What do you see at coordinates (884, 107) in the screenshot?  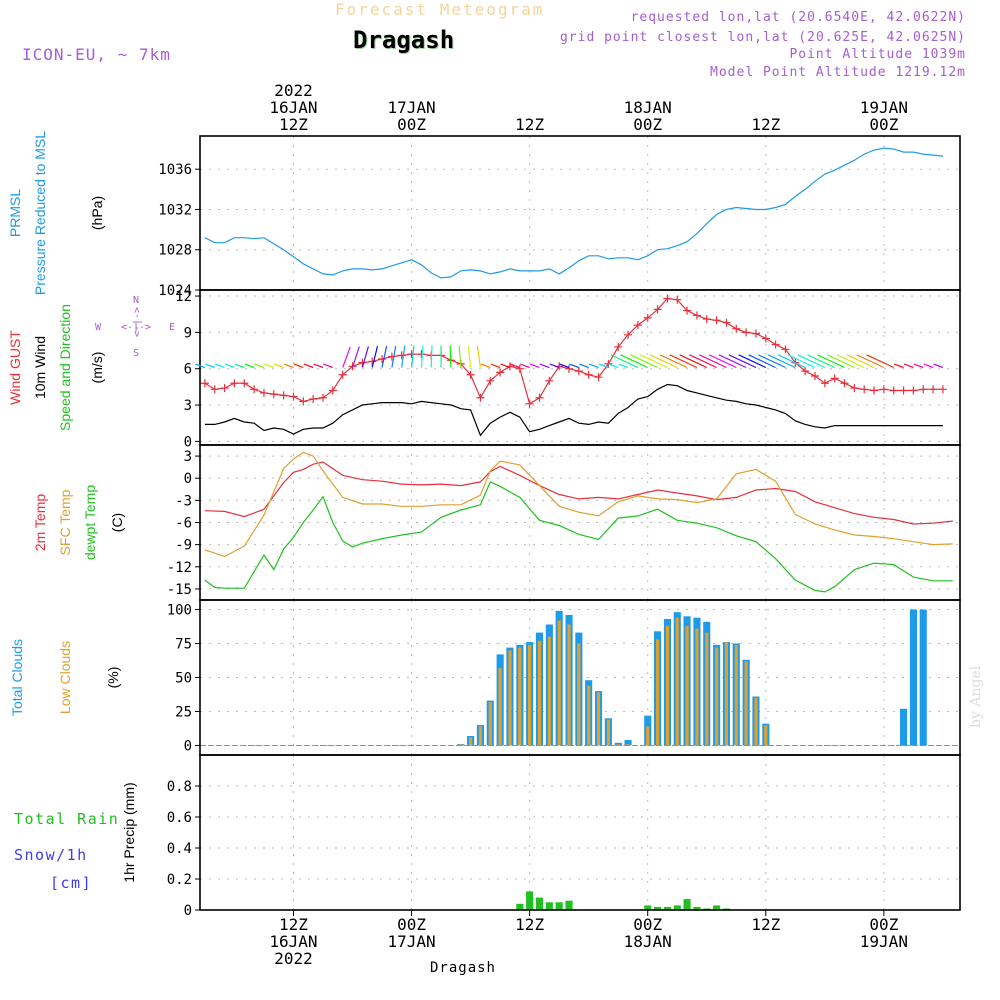 I see `top-time-label: 19JAN` at bounding box center [884, 107].